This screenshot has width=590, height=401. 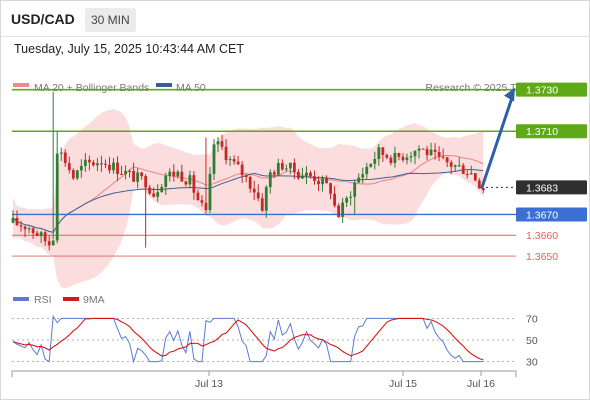 I want to click on ma50-line, so click(x=248, y=201).